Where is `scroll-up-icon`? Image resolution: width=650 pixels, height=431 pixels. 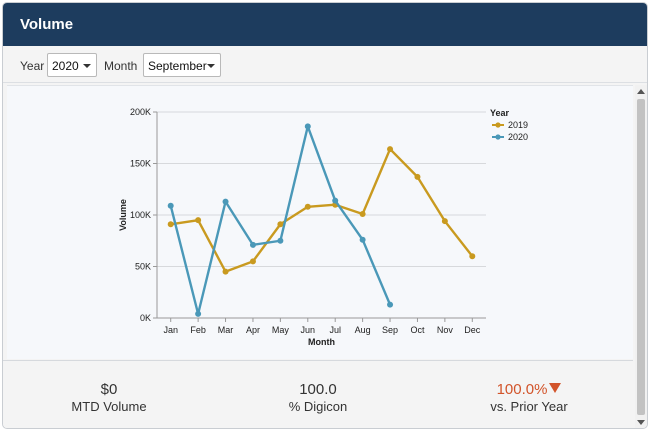
scroll-up-icon is located at coordinates (641, 91).